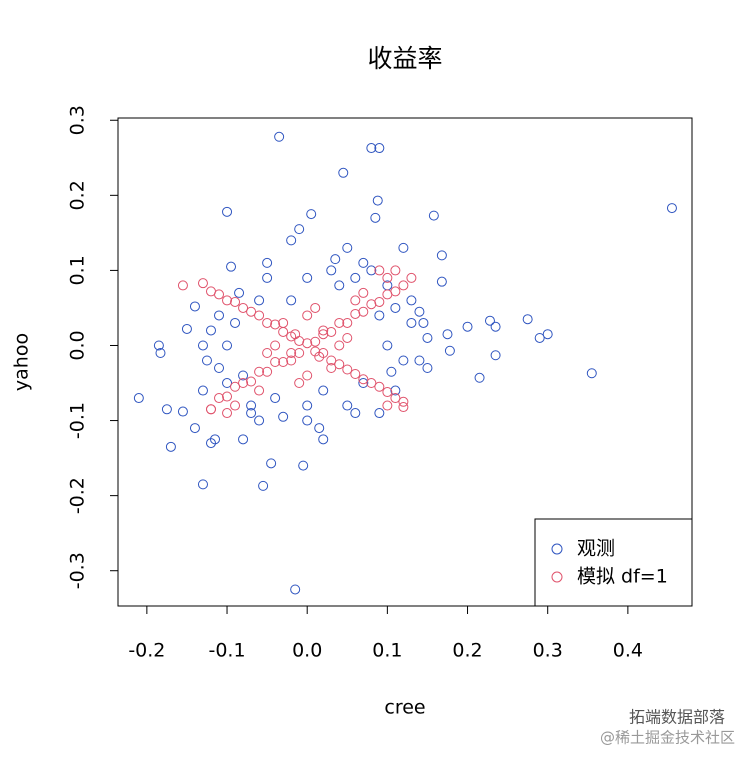 This screenshot has height=757, width=753. I want to click on chart-title: 收益率, so click(404, 58).